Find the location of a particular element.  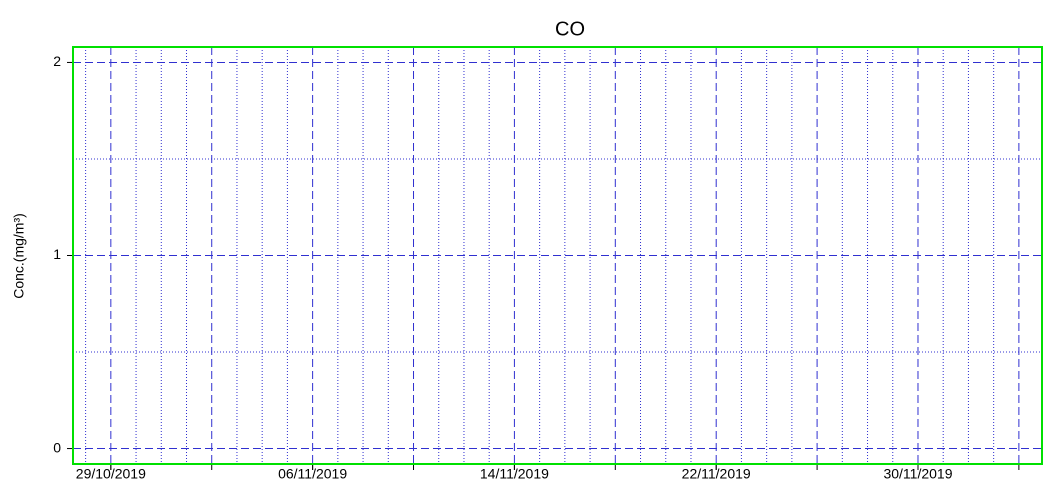

x-tick-label: 29/10/2019 is located at coordinates (111, 474).